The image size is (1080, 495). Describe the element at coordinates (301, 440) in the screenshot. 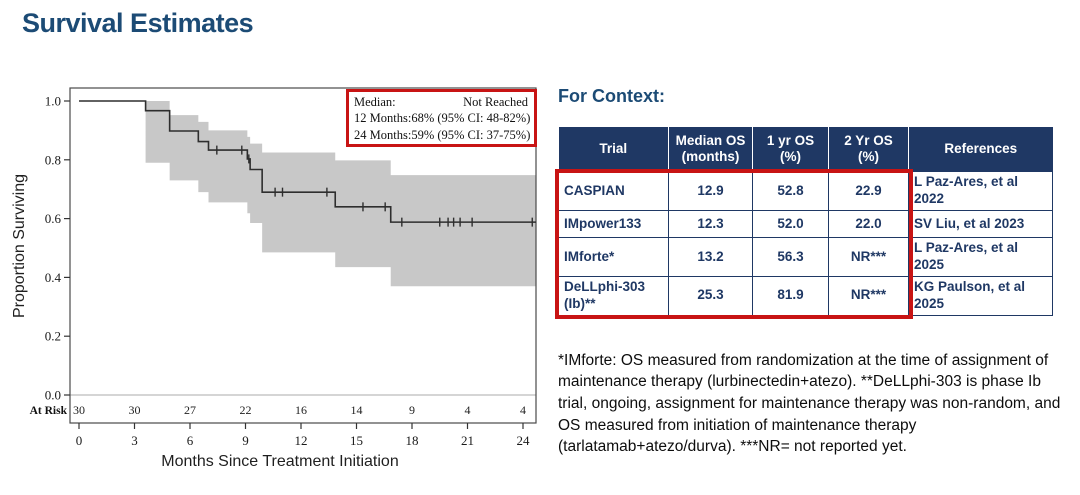

I see `x-tick-label: 12` at that location.